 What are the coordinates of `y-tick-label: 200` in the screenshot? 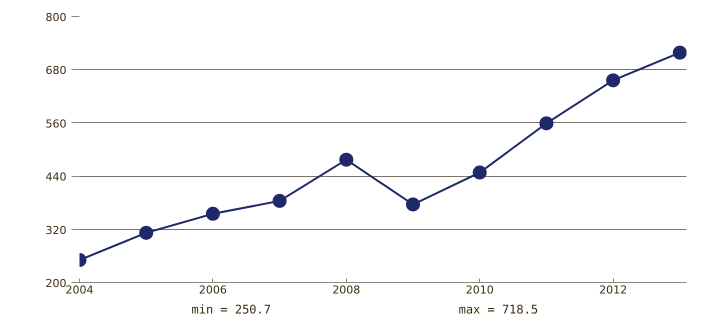 It's located at (56, 283).